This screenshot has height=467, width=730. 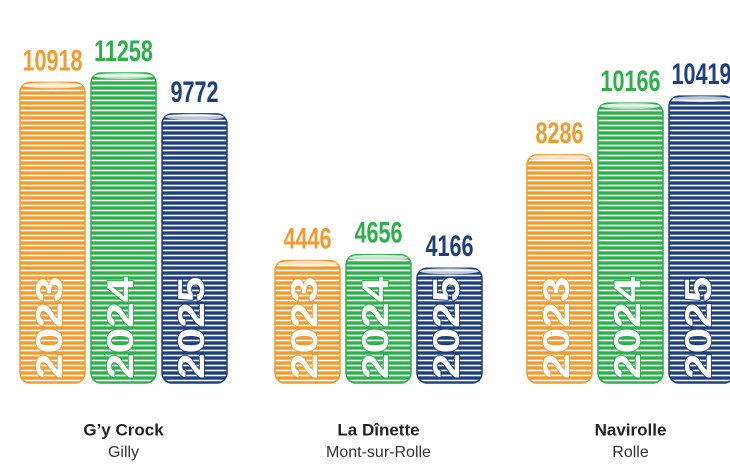 What do you see at coordinates (123, 50) in the screenshot?
I see `value-label: 11258` at bounding box center [123, 50].